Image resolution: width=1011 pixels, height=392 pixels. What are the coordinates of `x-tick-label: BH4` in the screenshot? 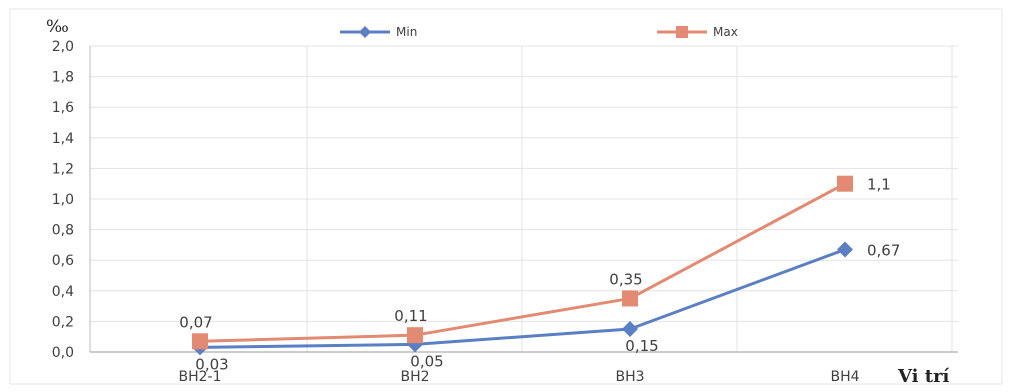 It's located at (844, 377).